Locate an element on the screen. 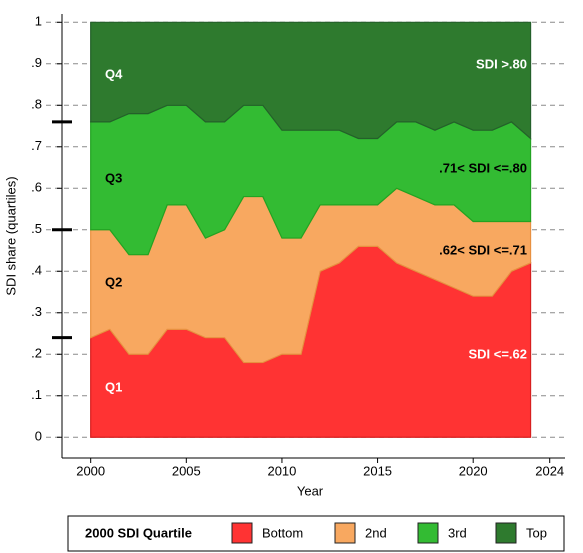 This screenshot has width=583, height=553. annotation: Q4 is located at coordinates (114, 73).